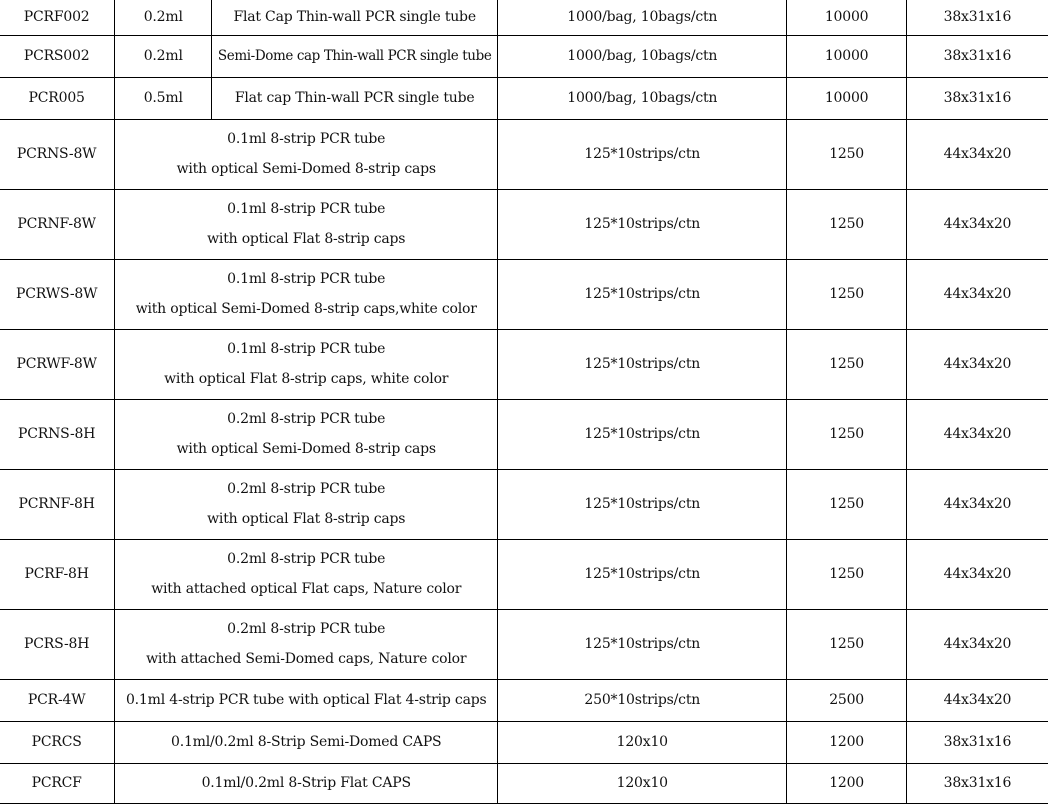  What do you see at coordinates (58, 98) in the screenshot?
I see `product-code-cell: PCR005` at bounding box center [58, 98].